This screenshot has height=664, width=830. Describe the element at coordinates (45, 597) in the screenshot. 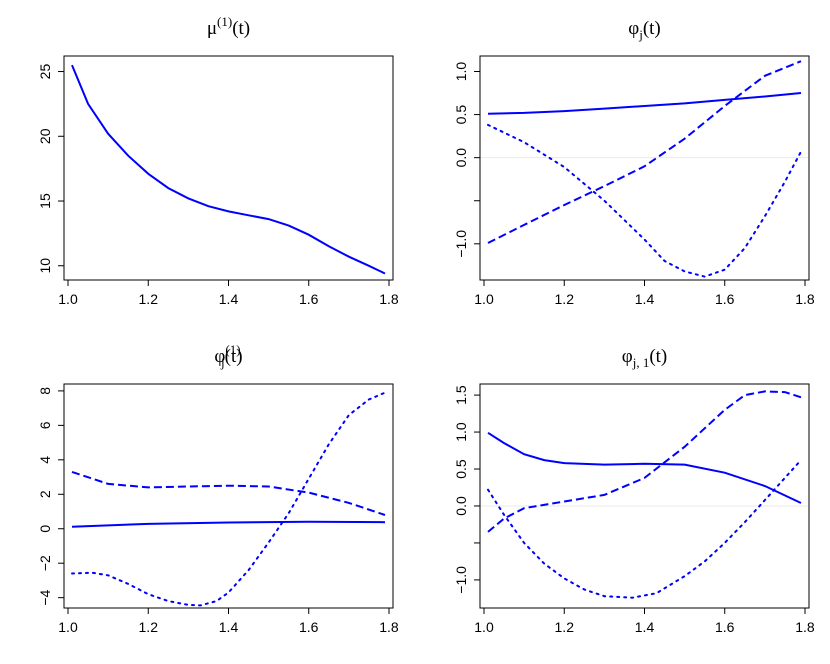

I see `y-tick-label: −4` at that location.